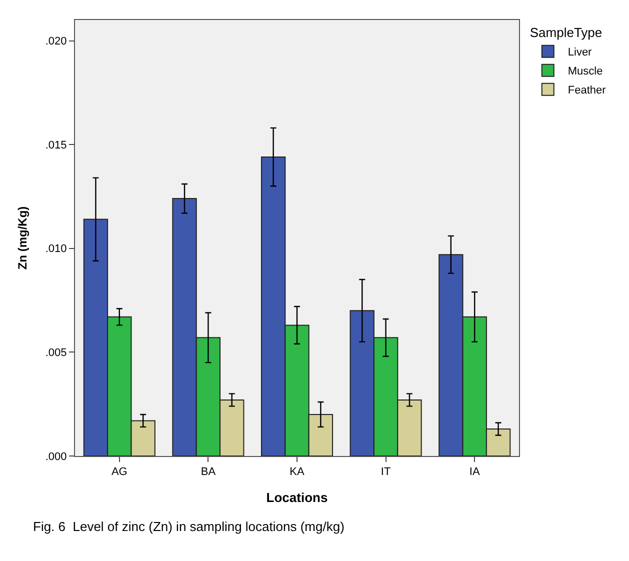 The width and height of the screenshot is (629, 561). What do you see at coordinates (188, 526) in the screenshot?
I see `caption: Fig. 6 Level of zinc (Zn) in sampling locations (mg/kg)` at bounding box center [188, 526].